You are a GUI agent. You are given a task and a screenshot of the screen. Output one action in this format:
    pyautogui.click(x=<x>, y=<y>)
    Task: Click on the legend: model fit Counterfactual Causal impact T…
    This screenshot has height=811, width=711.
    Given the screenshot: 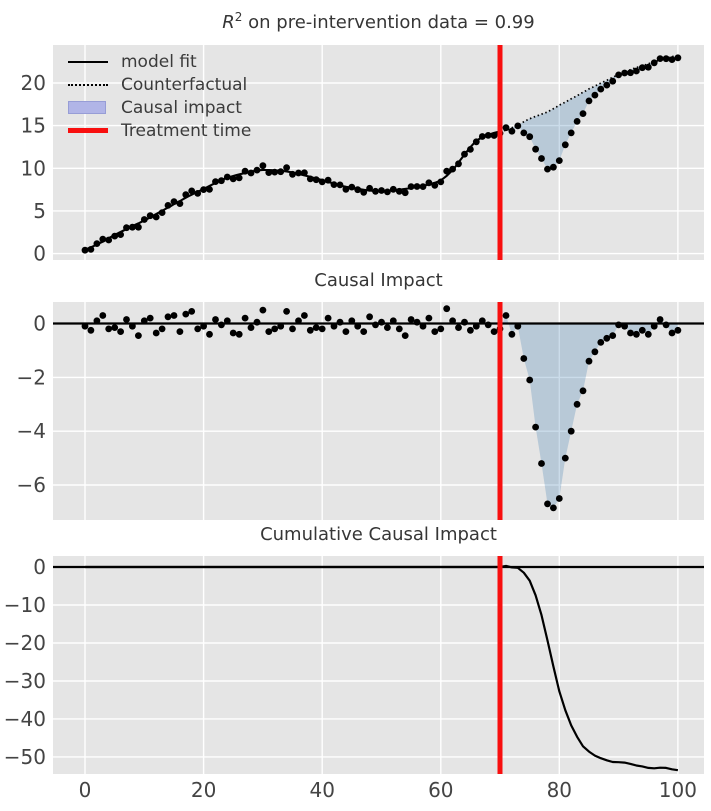 What is the action you would take?
    pyautogui.click(x=159, y=96)
    